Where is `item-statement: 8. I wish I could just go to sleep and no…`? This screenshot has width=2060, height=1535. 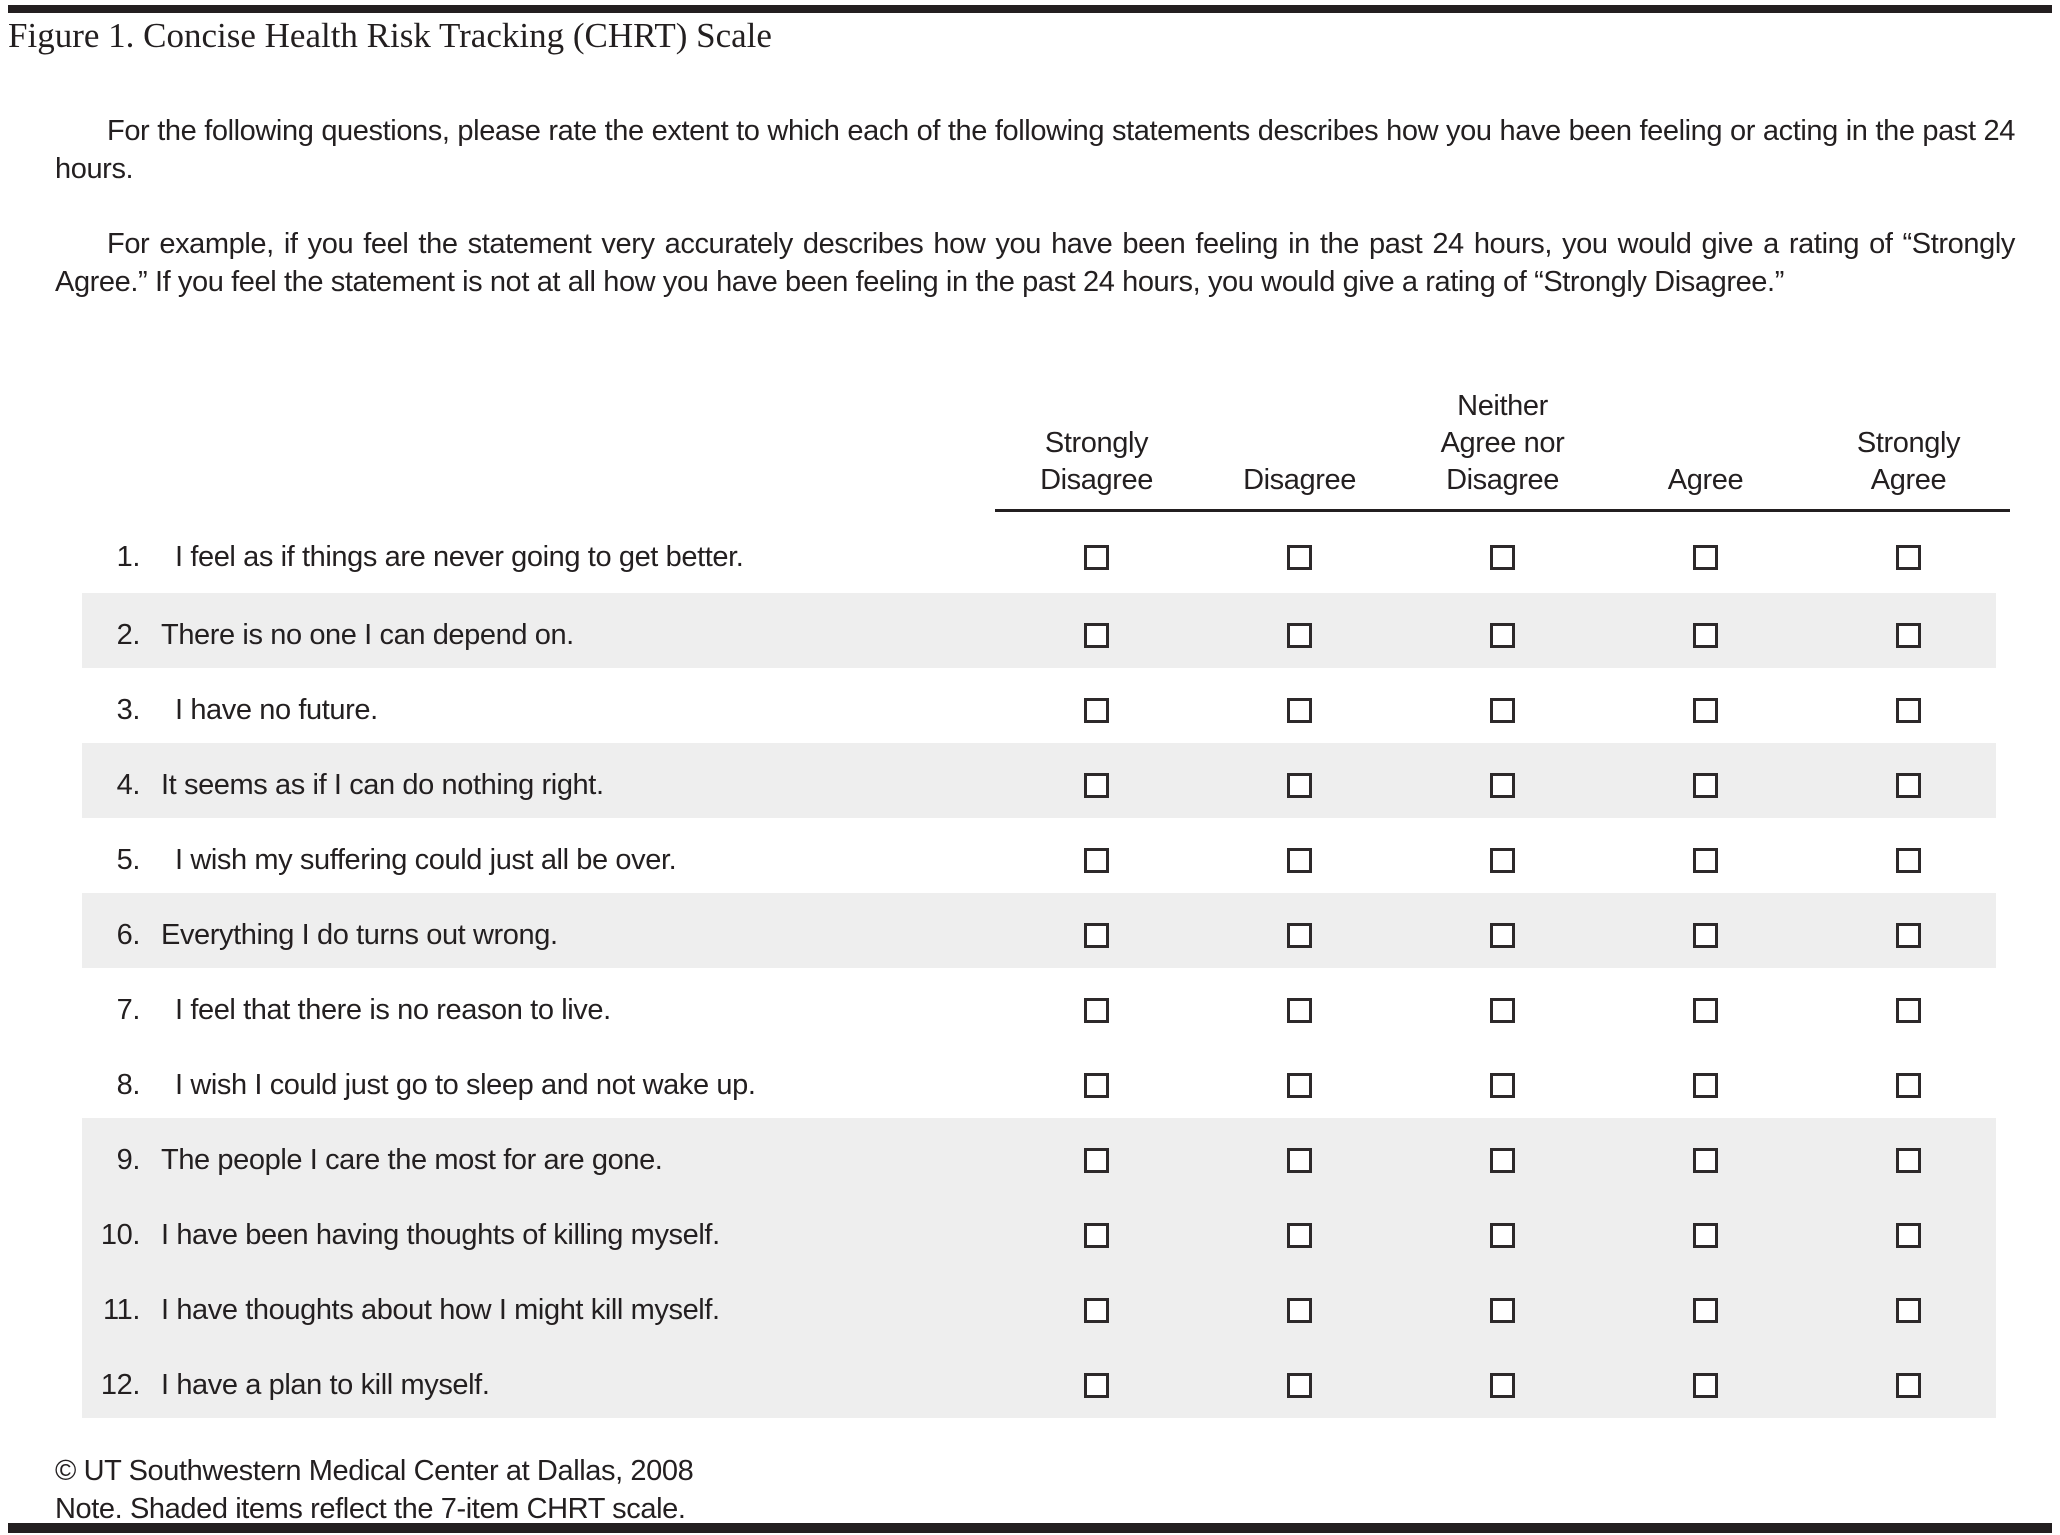
item-statement: 8. I wish I could just go to sleep and no… is located at coordinates (538, 1085).